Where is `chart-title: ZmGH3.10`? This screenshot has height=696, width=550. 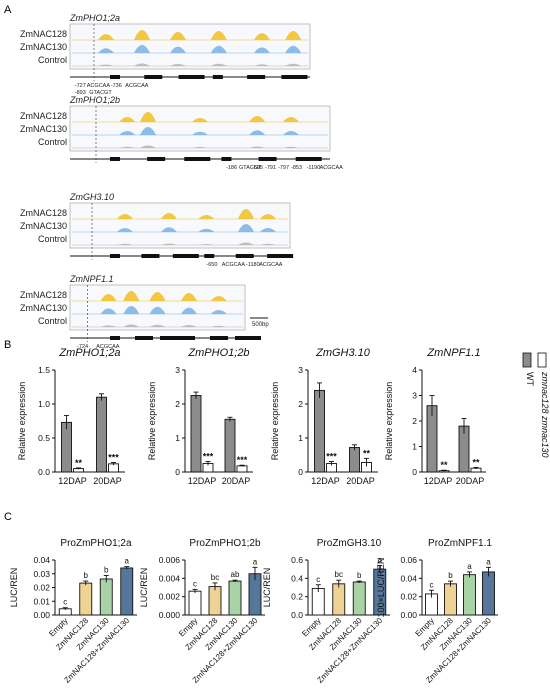
chart-title: ZmGH3.10 is located at coordinates (343, 353).